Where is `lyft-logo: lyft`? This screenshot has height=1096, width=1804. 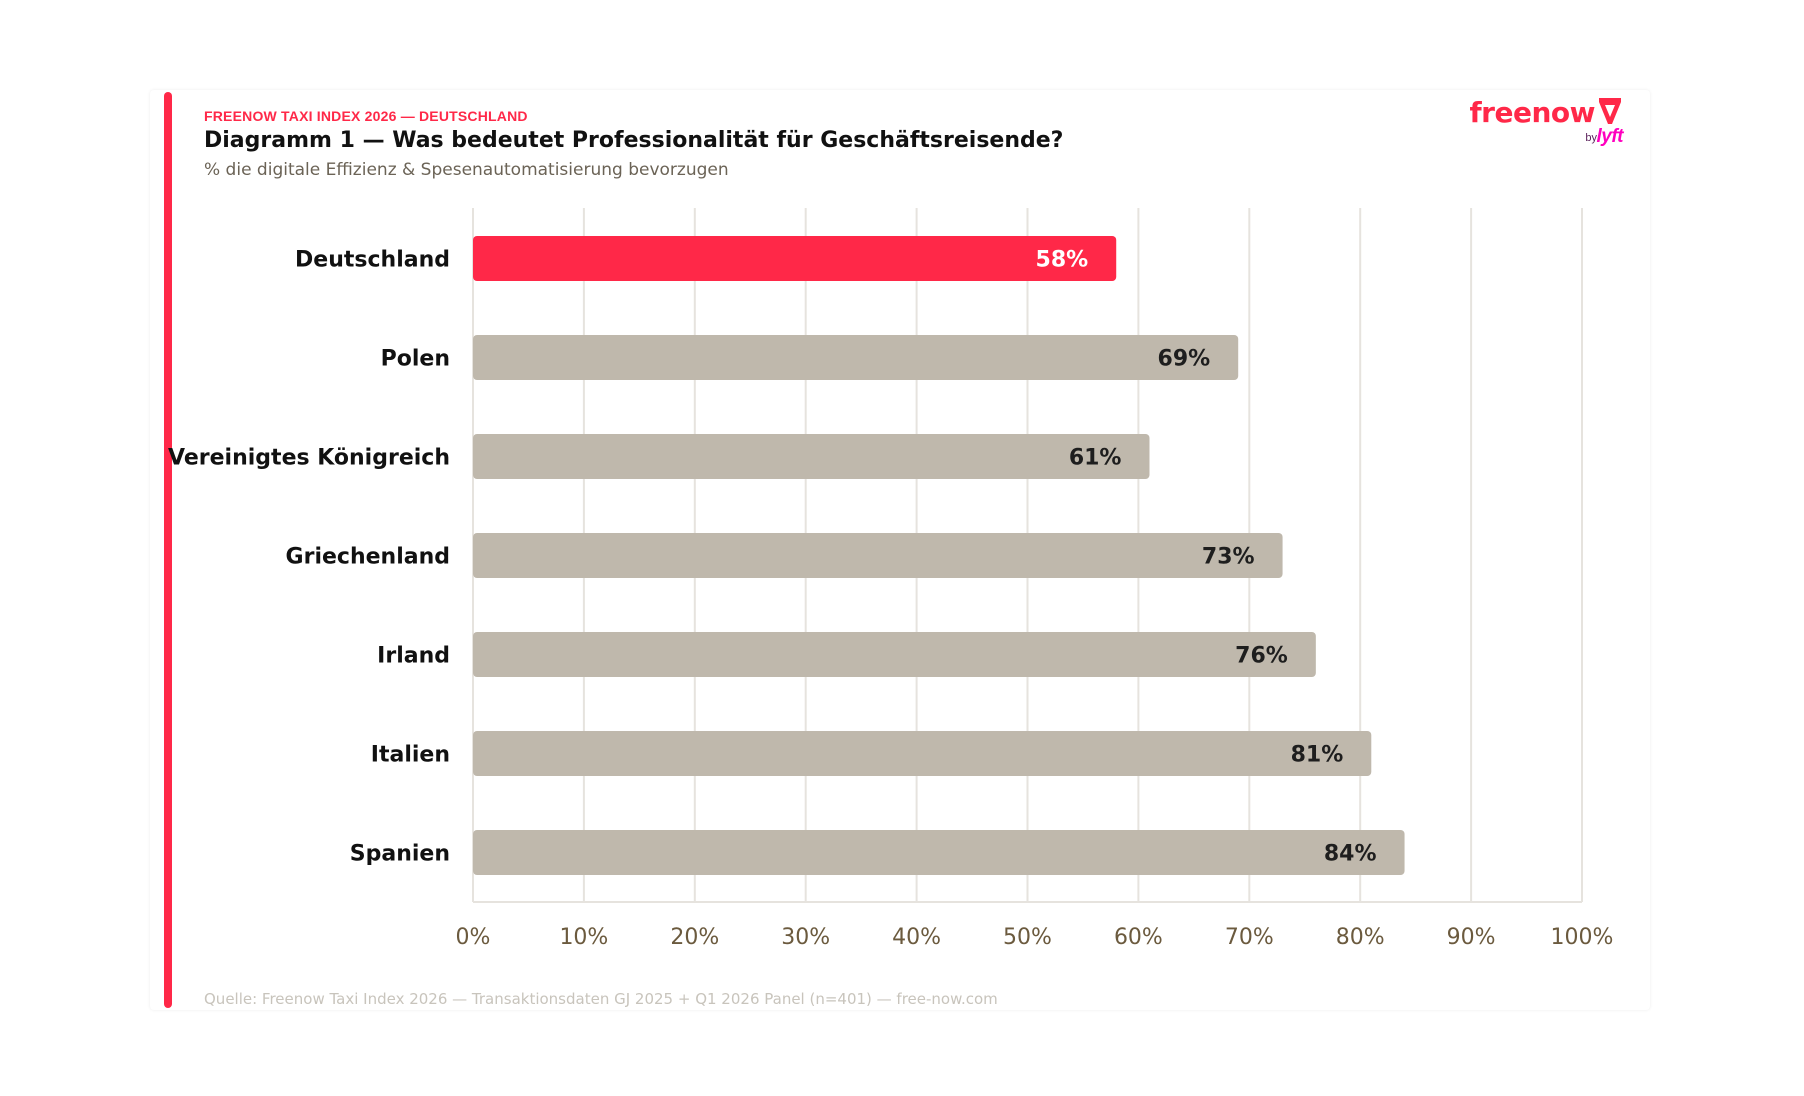
lyft-logo: lyft is located at coordinates (1610, 136).